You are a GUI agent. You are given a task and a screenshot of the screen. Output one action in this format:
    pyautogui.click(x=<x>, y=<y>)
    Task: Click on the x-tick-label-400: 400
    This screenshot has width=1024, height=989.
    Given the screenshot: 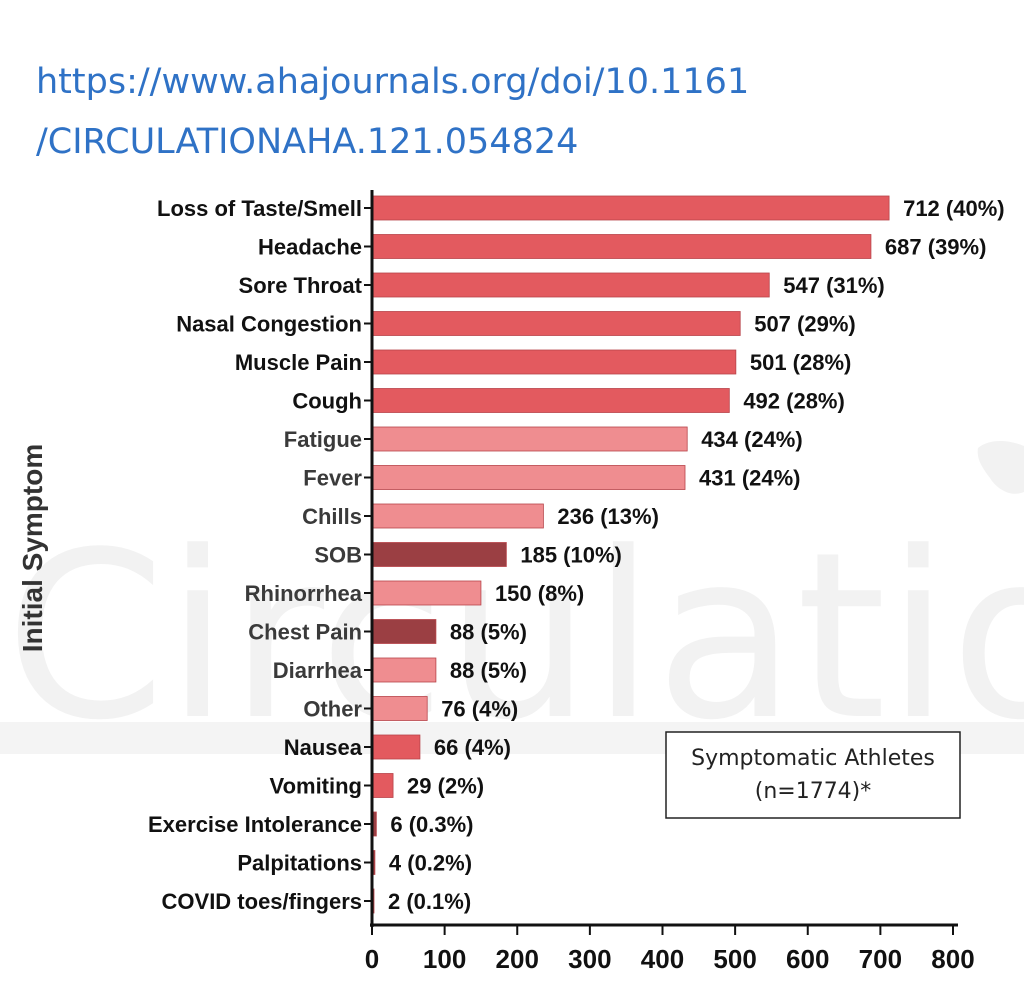 What is the action you would take?
    pyautogui.click(x=662, y=959)
    